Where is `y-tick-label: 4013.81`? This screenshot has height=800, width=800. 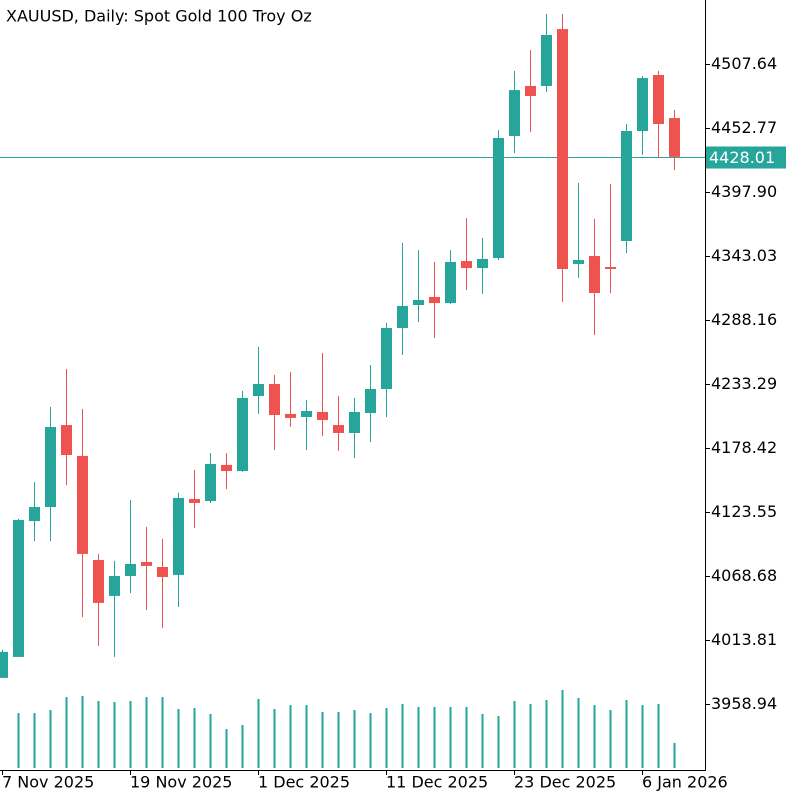
y-tick-label: 4013.81 is located at coordinates (744, 639).